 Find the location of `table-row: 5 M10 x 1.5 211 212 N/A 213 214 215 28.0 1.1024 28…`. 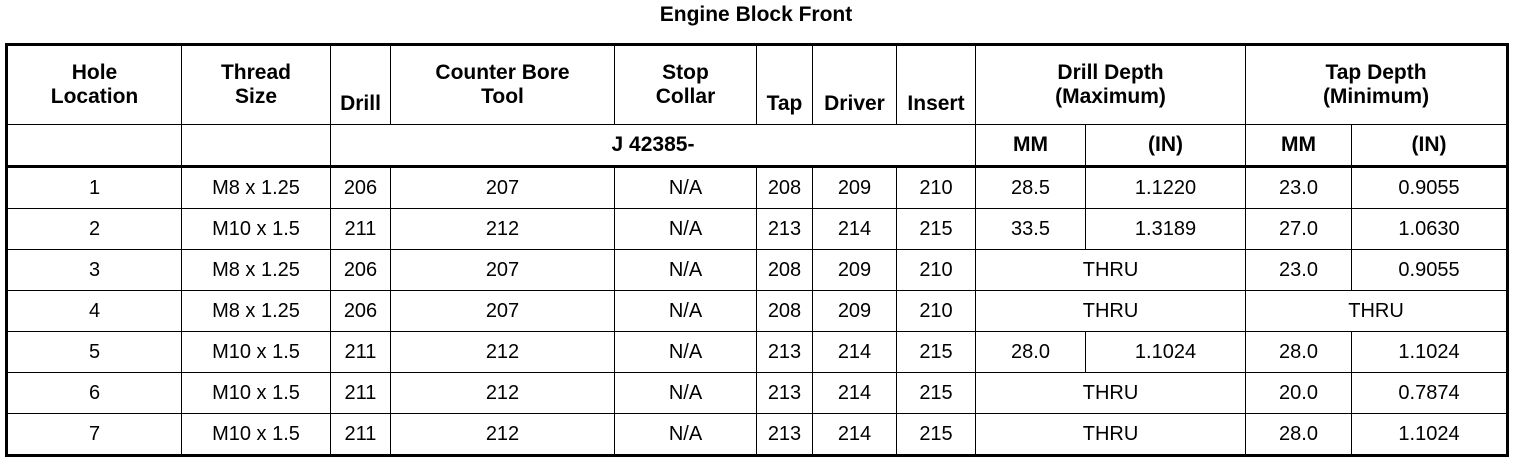

table-row: 5 M10 x 1.5 211 212 N/A 213 214 215 28.0 1.1024 28… is located at coordinates (757, 352).